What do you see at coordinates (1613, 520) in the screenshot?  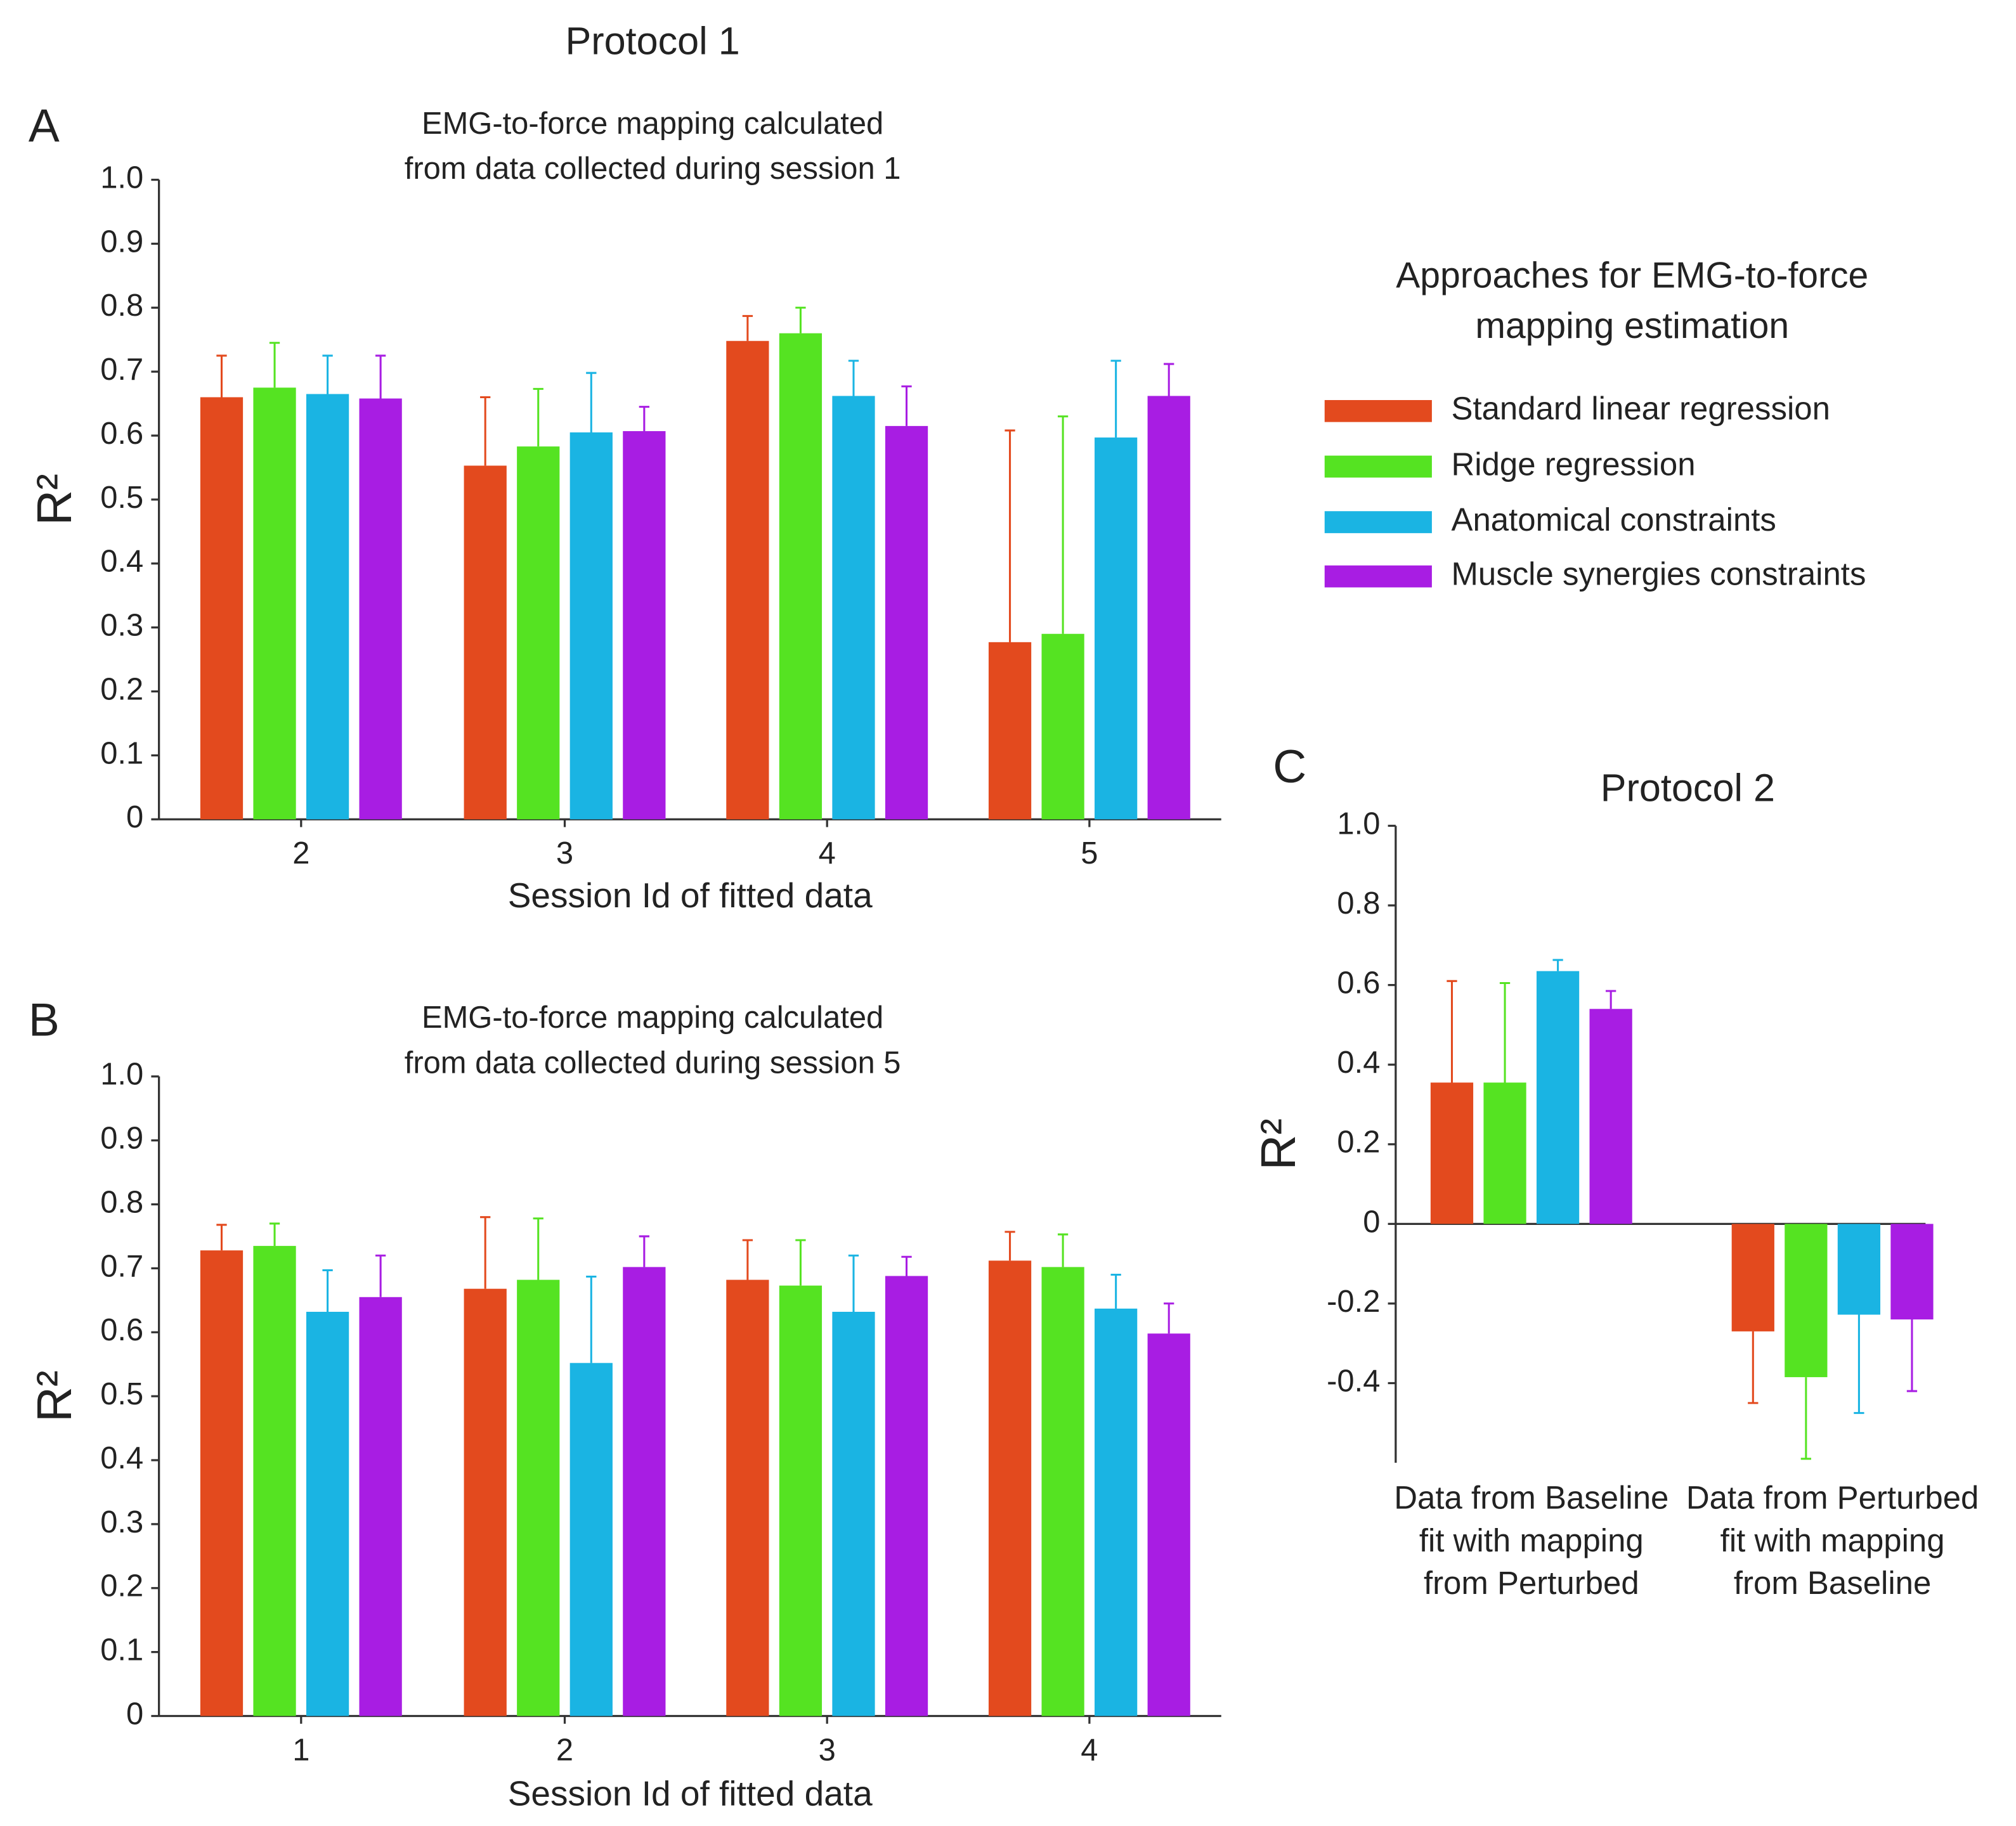 I see `legend-label: Anatomical constraints` at bounding box center [1613, 520].